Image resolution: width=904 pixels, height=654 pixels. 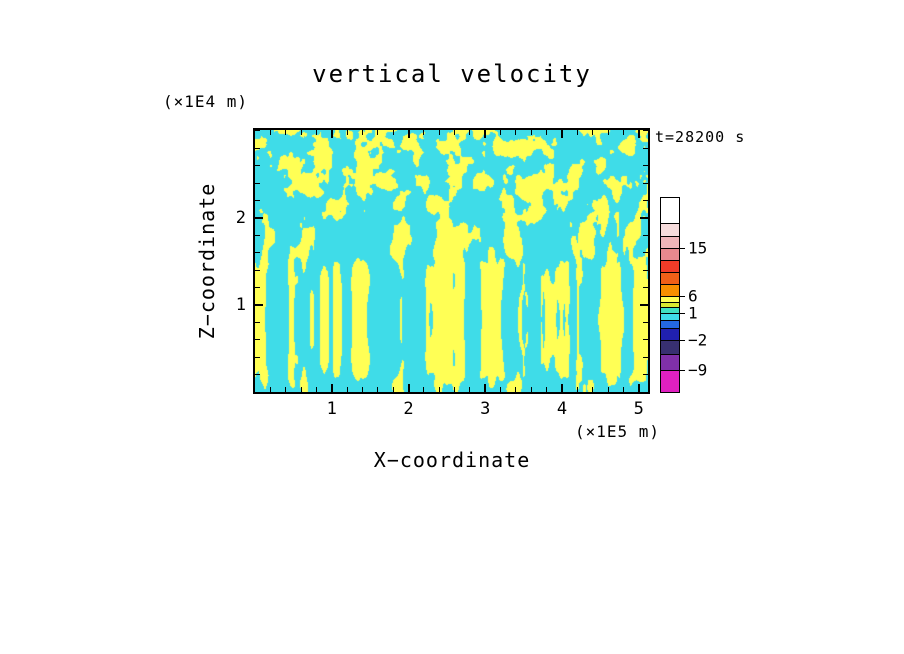 What do you see at coordinates (698, 340) in the screenshot?
I see `colorbar-label: −2` at bounding box center [698, 340].